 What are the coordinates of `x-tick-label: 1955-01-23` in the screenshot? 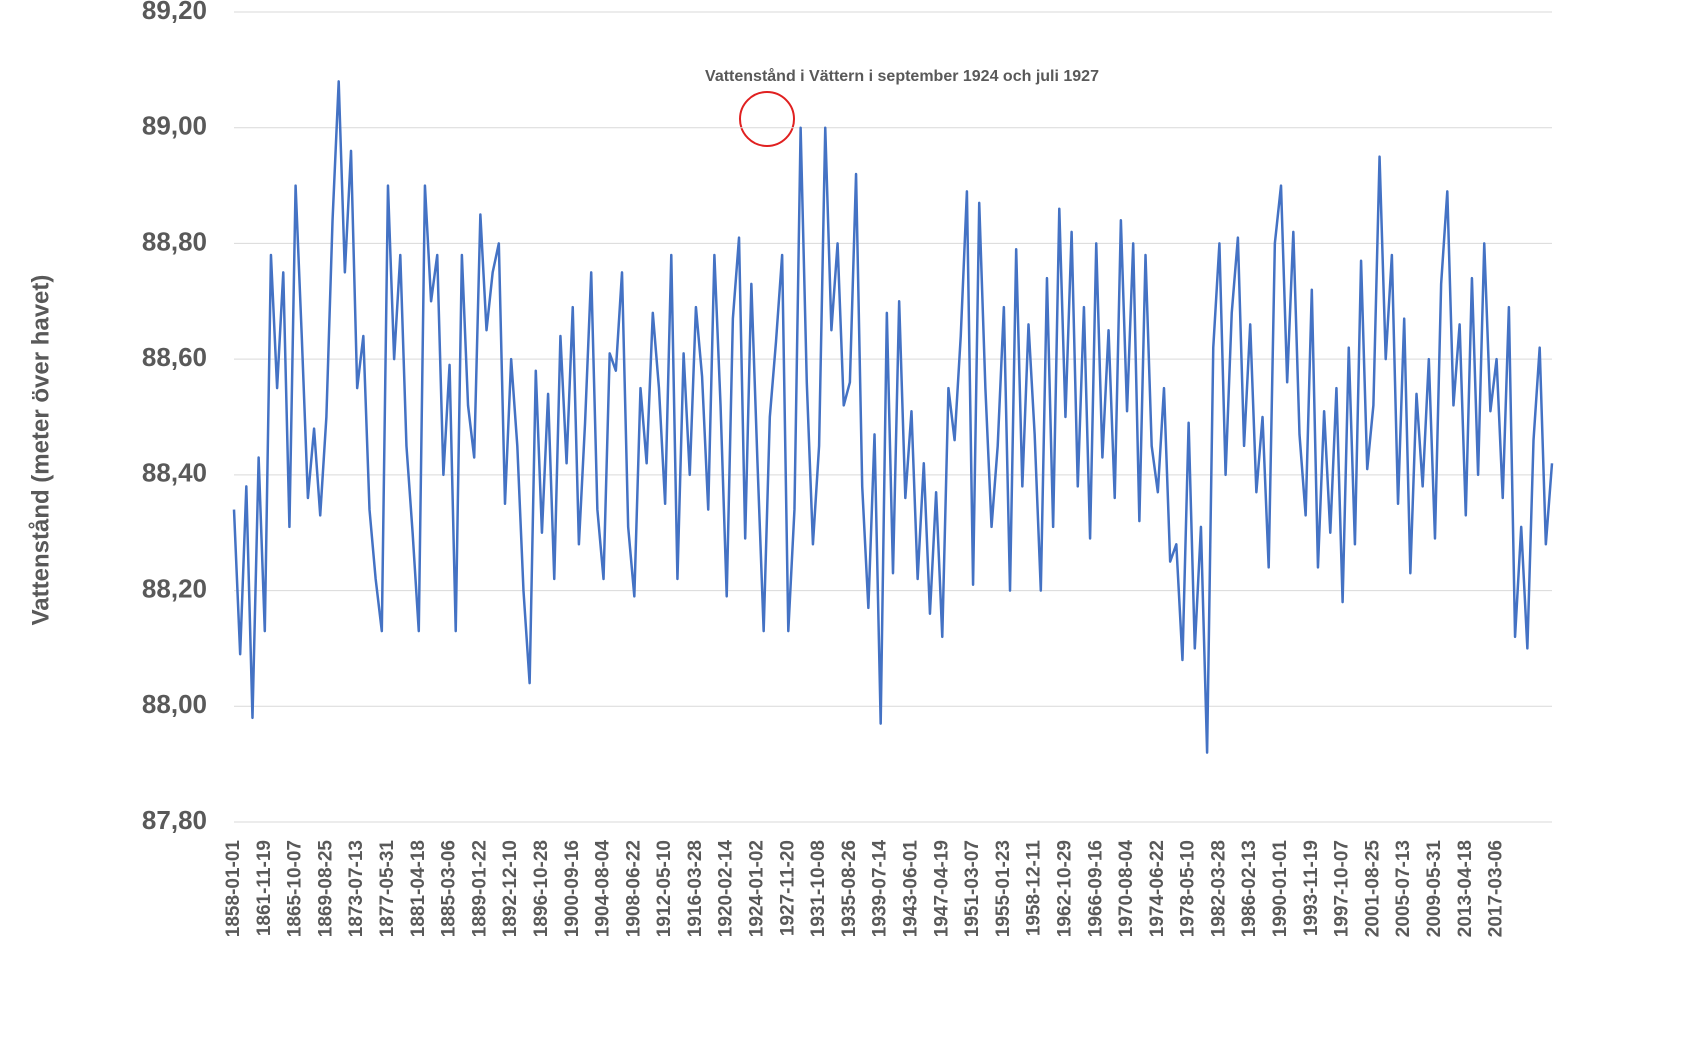 It's located at (1003, 888).